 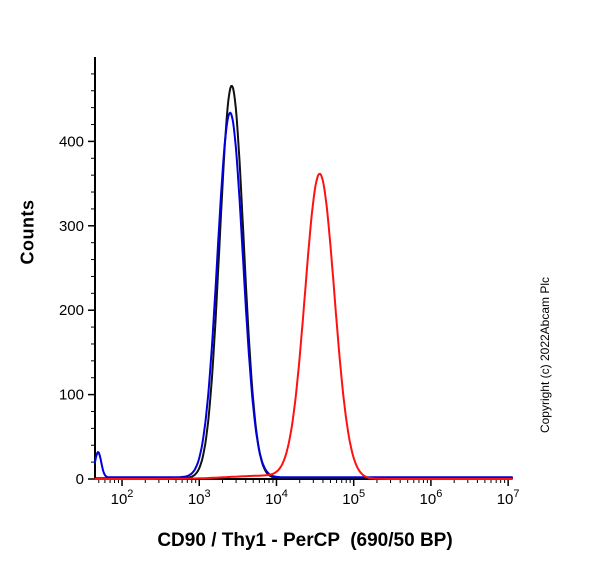 What do you see at coordinates (27, 232) in the screenshot?
I see `y-axis-title: Counts` at bounding box center [27, 232].